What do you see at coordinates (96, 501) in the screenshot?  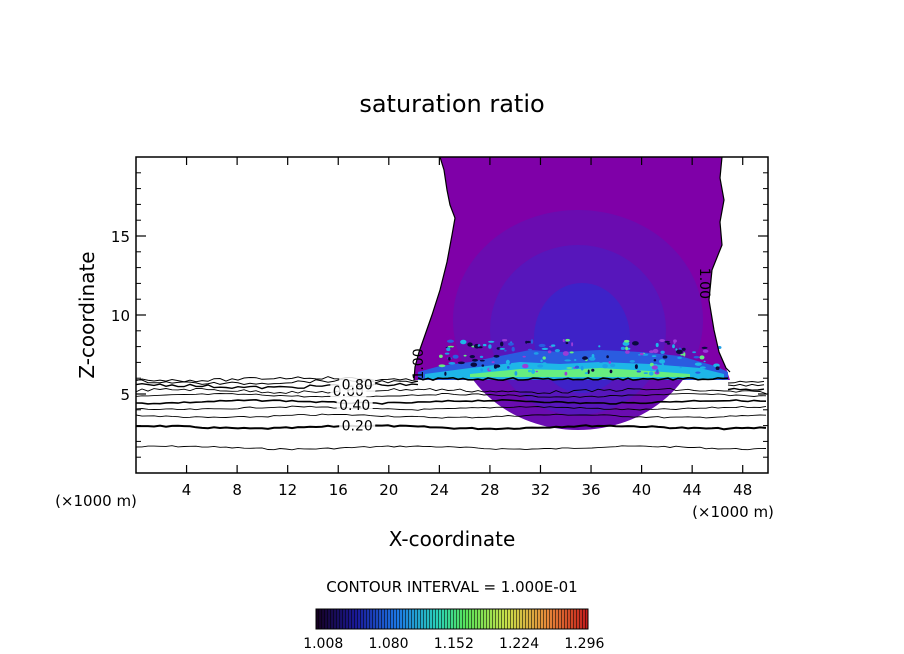 I see `y-unit-label: (×1000 m)` at bounding box center [96, 501].